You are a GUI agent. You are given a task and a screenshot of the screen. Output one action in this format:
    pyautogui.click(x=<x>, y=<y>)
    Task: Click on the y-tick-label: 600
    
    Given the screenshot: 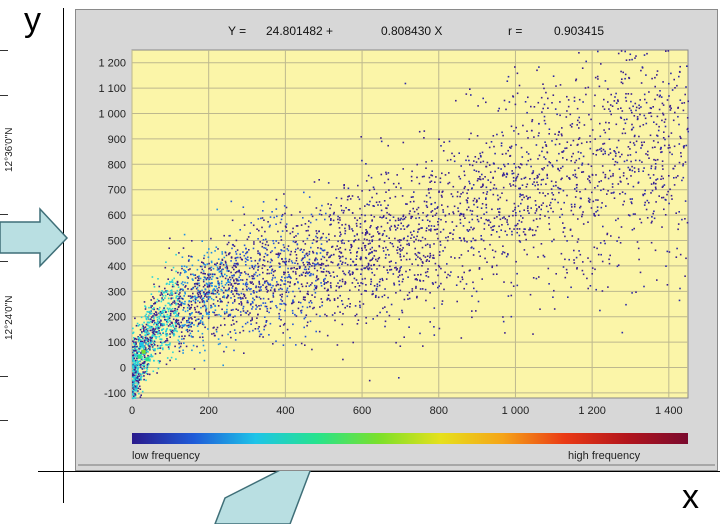 What is the action you would take?
    pyautogui.click(x=117, y=216)
    